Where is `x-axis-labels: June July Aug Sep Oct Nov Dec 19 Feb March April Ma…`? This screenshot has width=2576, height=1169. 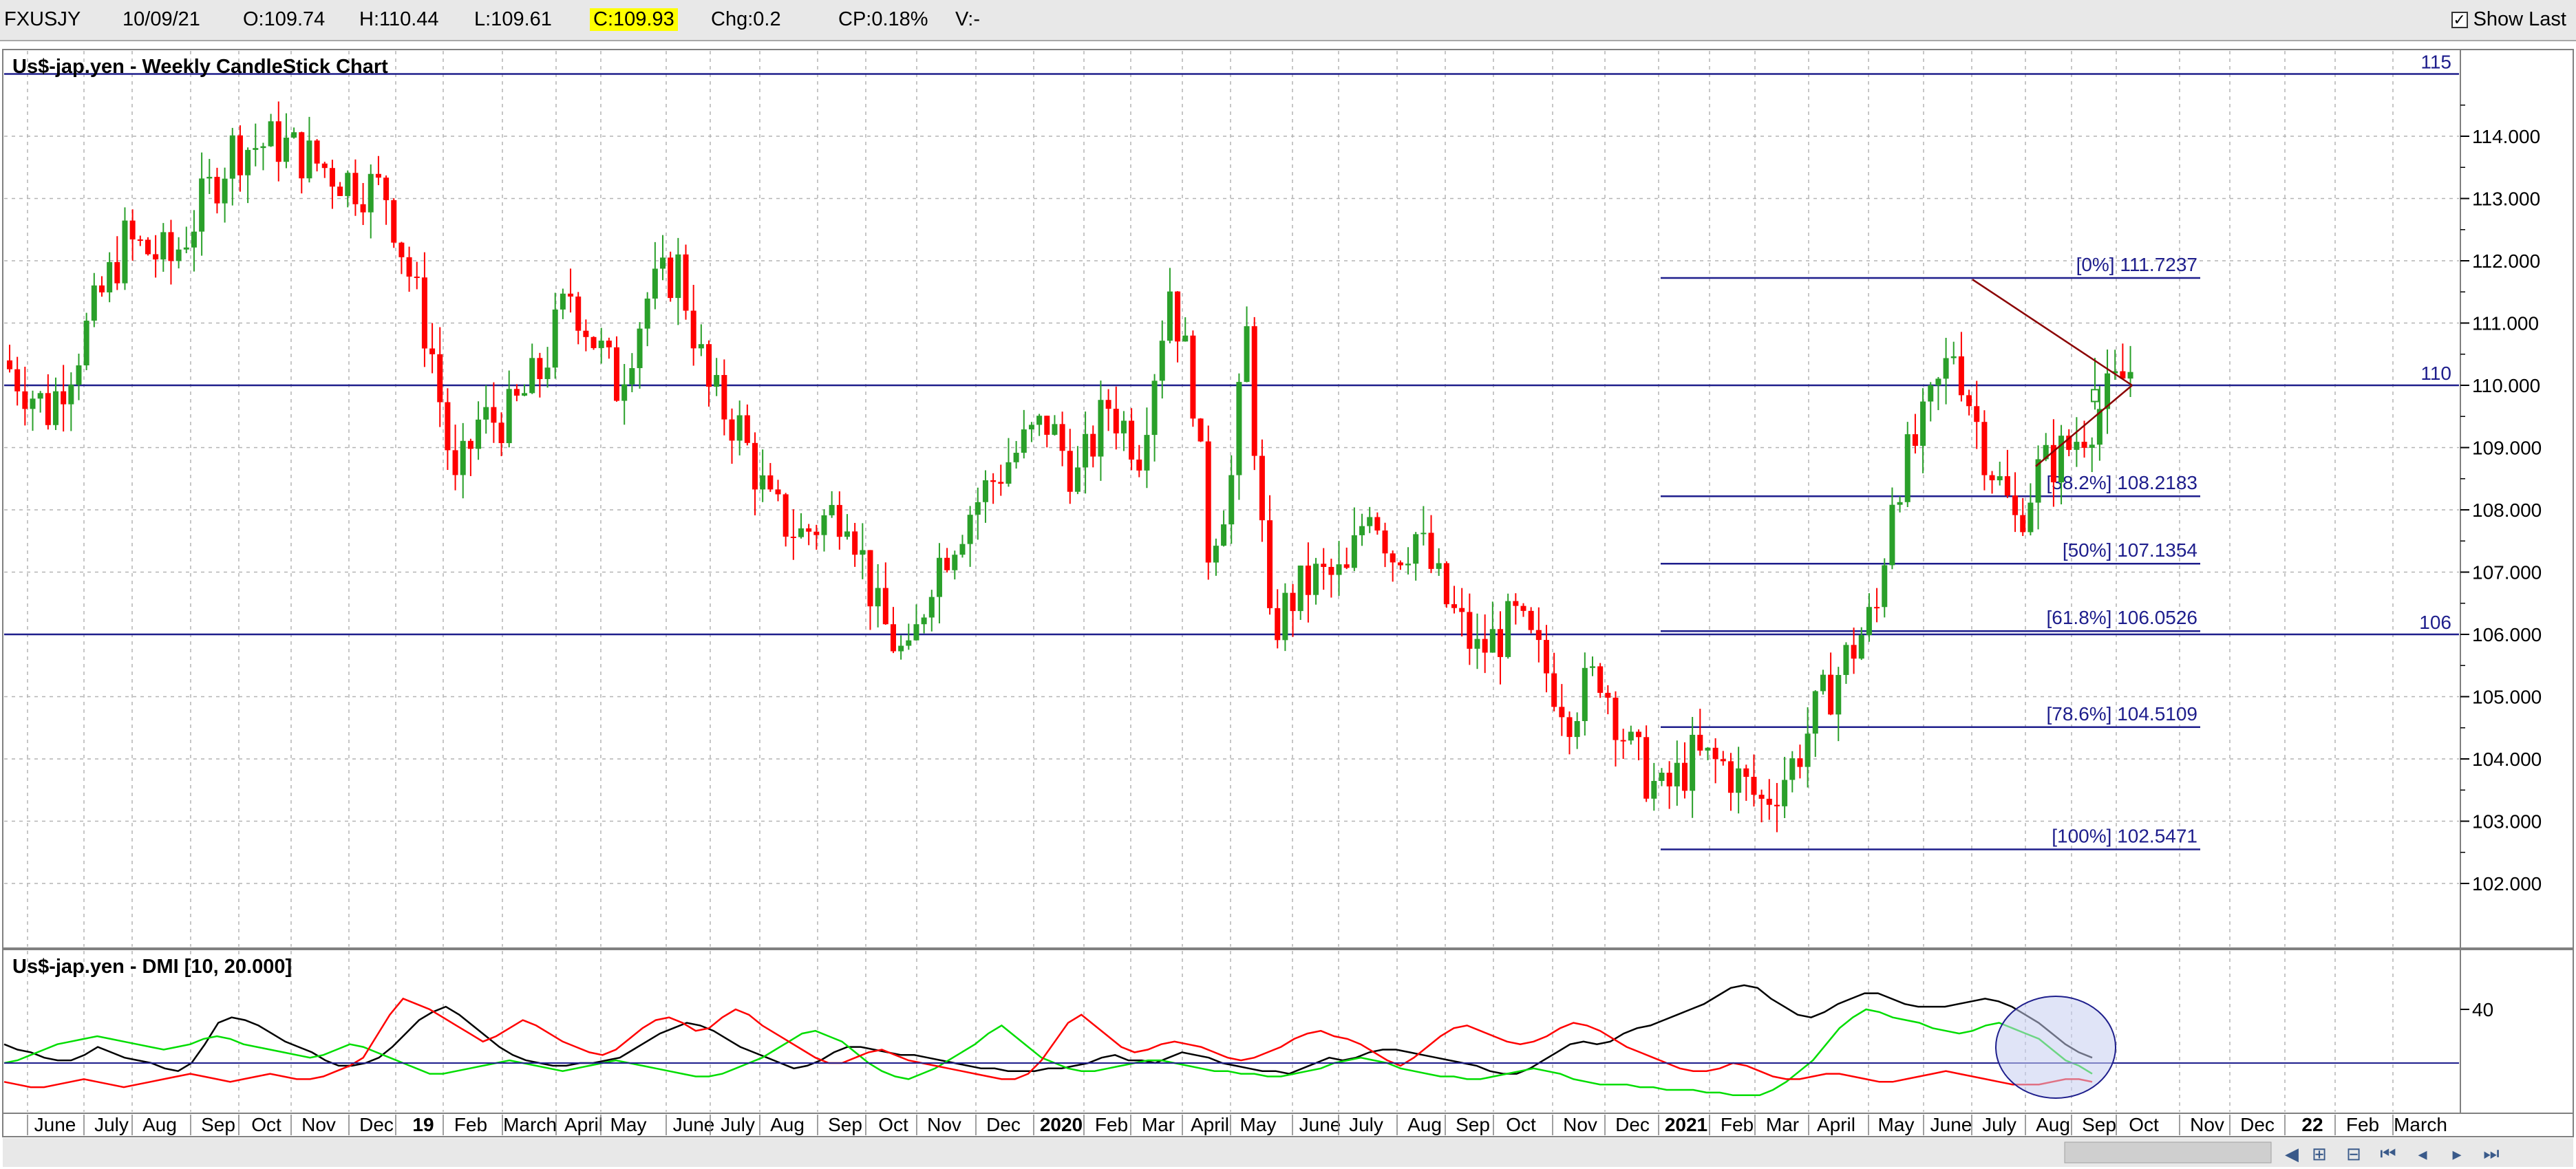
x-axis-labels: June July Aug Sep Oct Nov Dec 19 Feb March April Ma… is located at coordinates (1237, 1125).